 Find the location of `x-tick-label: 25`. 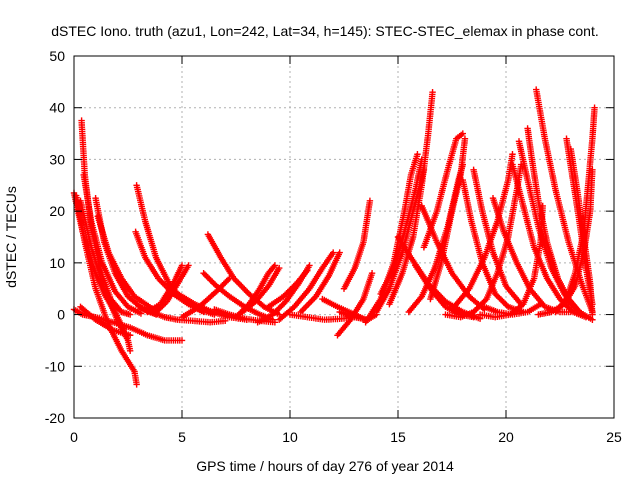

x-tick-label: 25 is located at coordinates (614, 437).